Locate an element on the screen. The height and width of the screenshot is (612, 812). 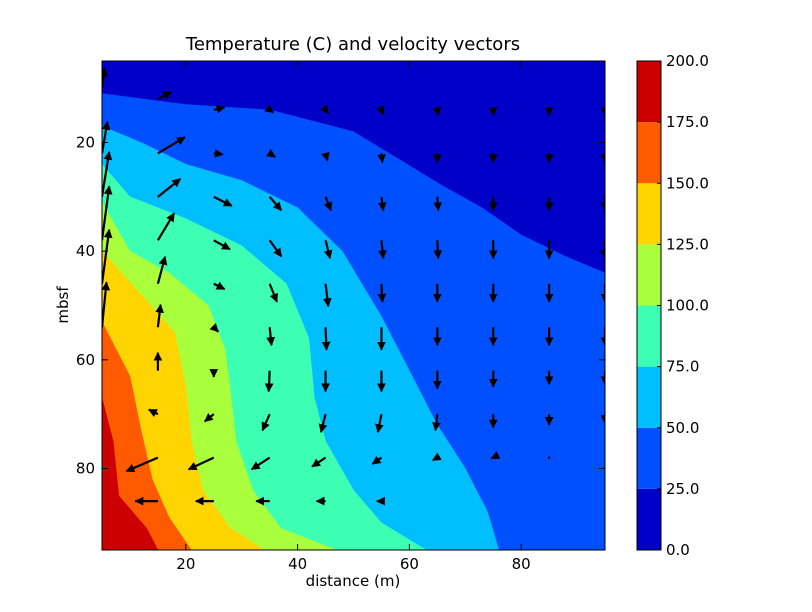
y-tick-label: 80 is located at coordinates (85, 469).